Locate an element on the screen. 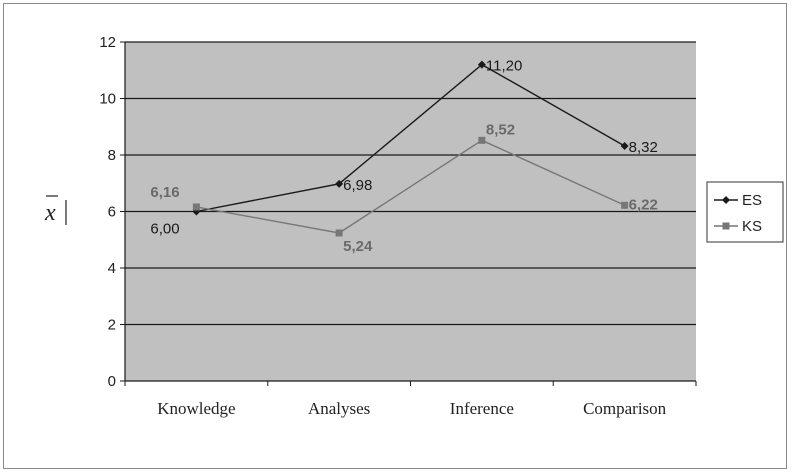 The height and width of the screenshot is (474, 792). x-tick-label: Analyses is located at coordinates (339, 408).